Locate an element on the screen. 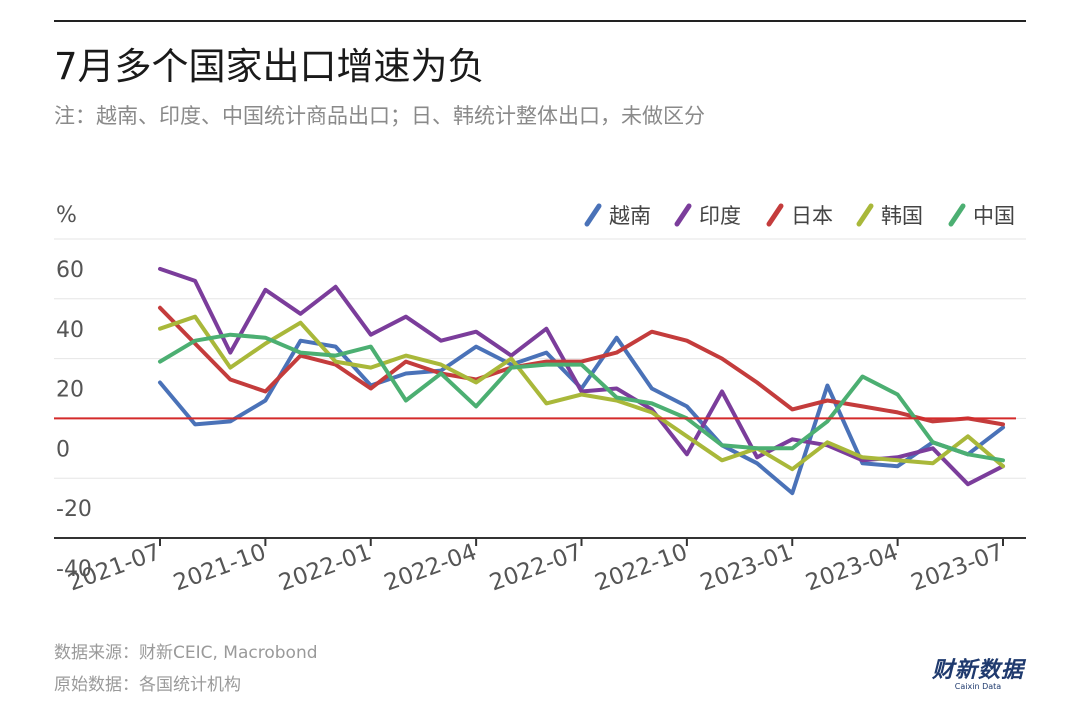  chart-subtitle: 注：越南、印度、中国统计商品出口；日、韩统计整体出口，未做区分 is located at coordinates (379, 116).